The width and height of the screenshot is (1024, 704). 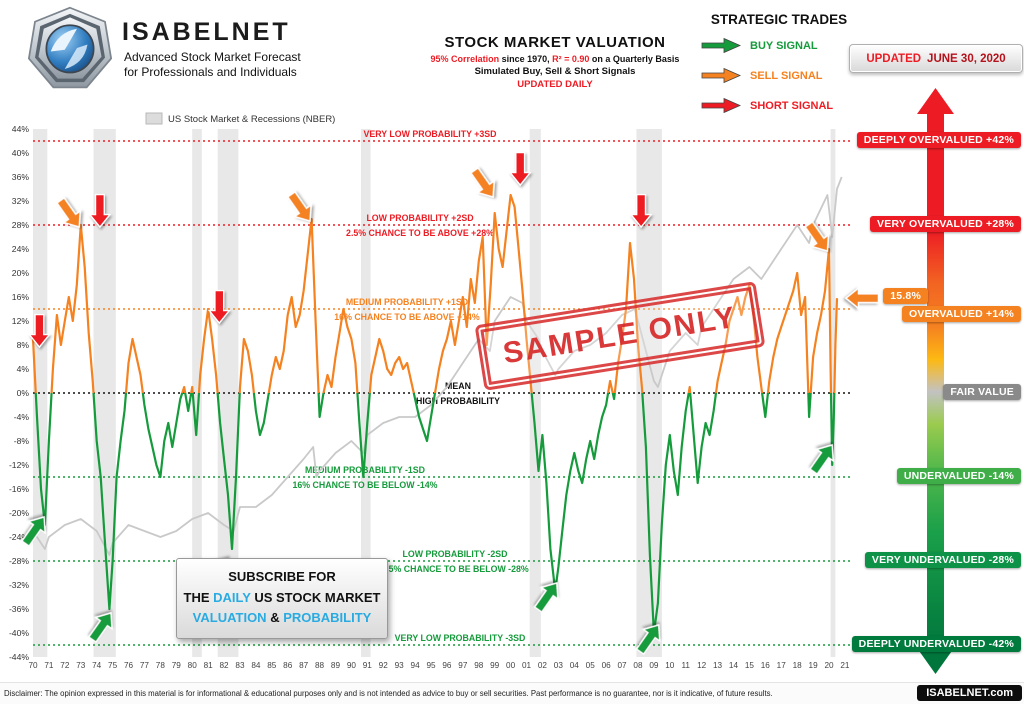 I want to click on x-axis-tick: 07, so click(x=622, y=665).